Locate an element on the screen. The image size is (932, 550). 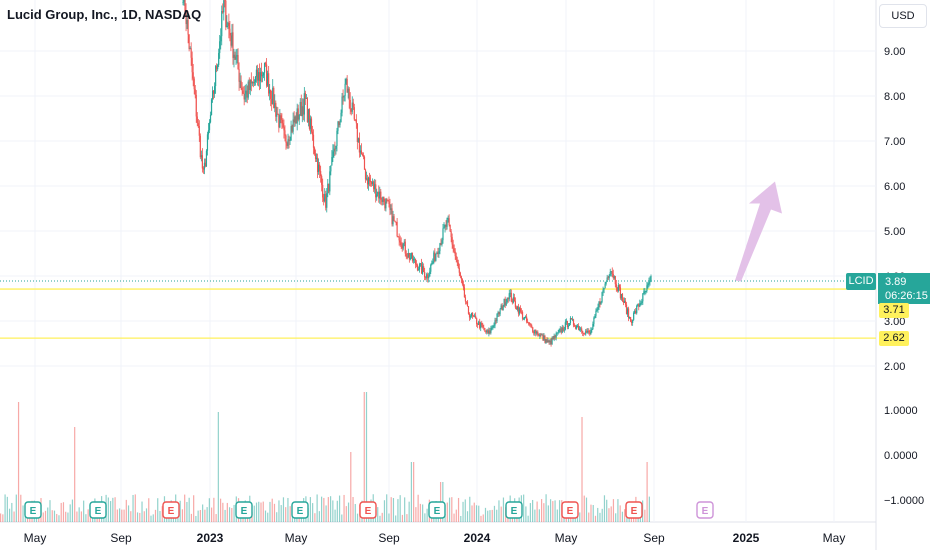
trend-arrow is located at coordinates (758, 231).